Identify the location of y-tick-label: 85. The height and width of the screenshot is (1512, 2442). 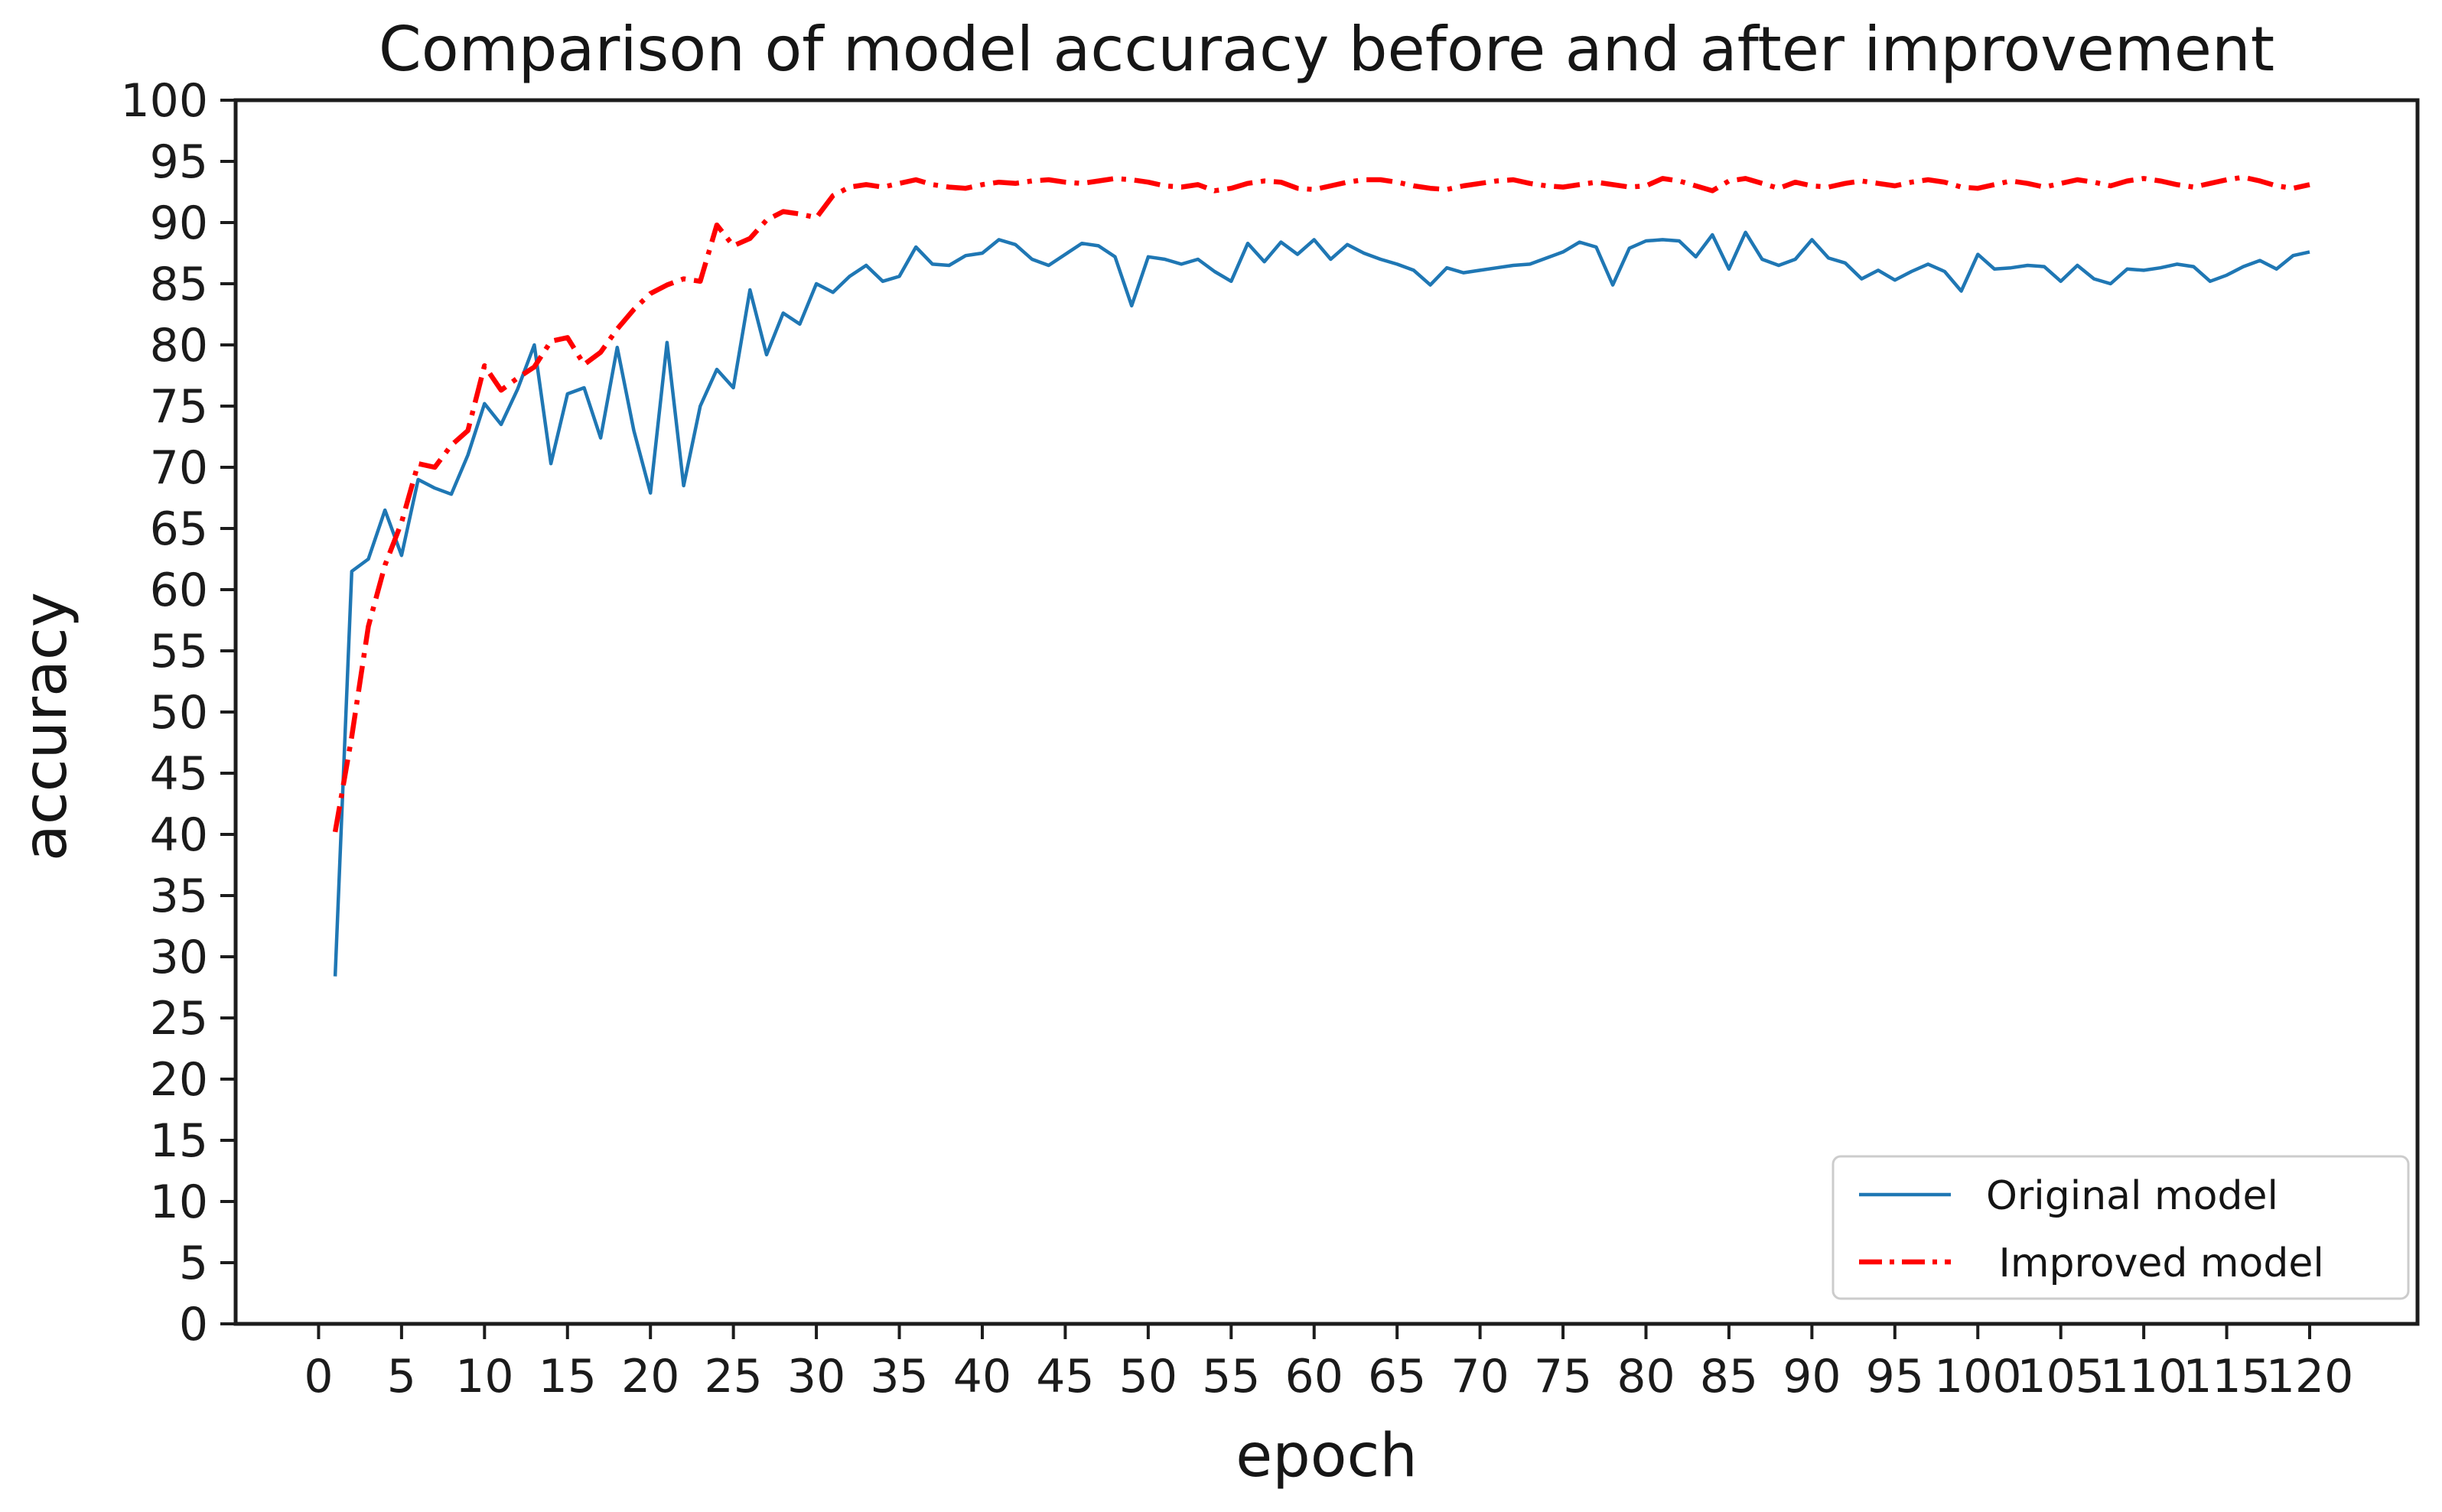
(179, 284).